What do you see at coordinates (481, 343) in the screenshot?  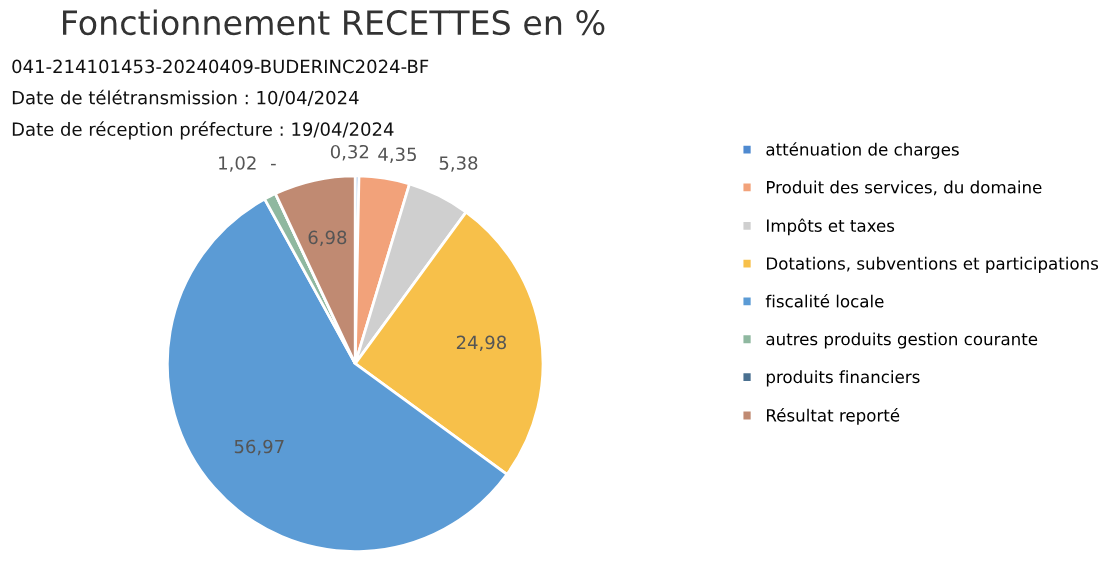 I see `data-label: 24,98` at bounding box center [481, 343].